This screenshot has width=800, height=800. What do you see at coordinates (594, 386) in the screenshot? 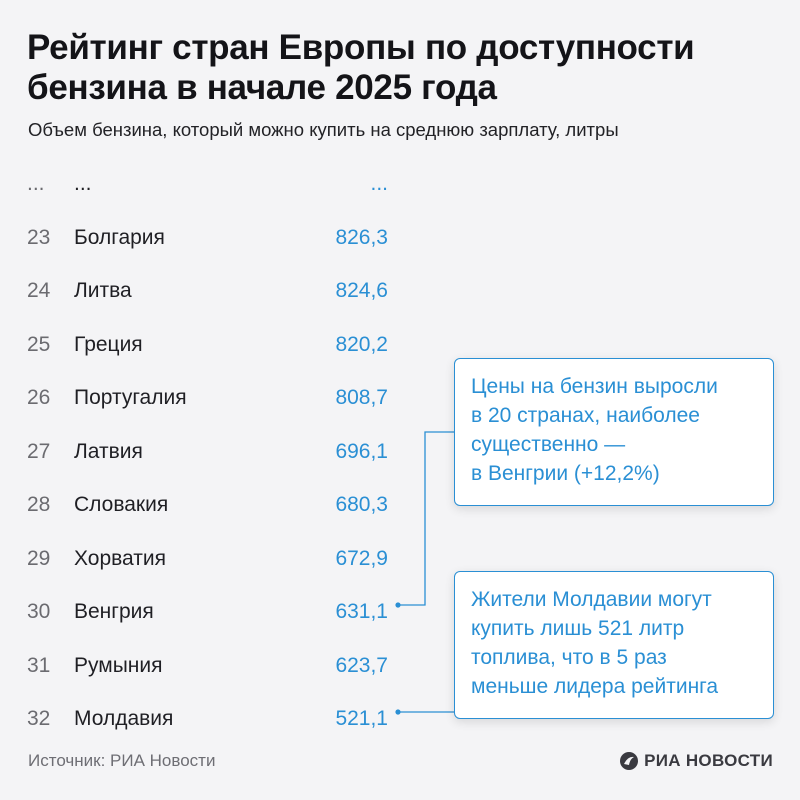
I see `callout-line: Цены на бензин выросли` at bounding box center [594, 386].